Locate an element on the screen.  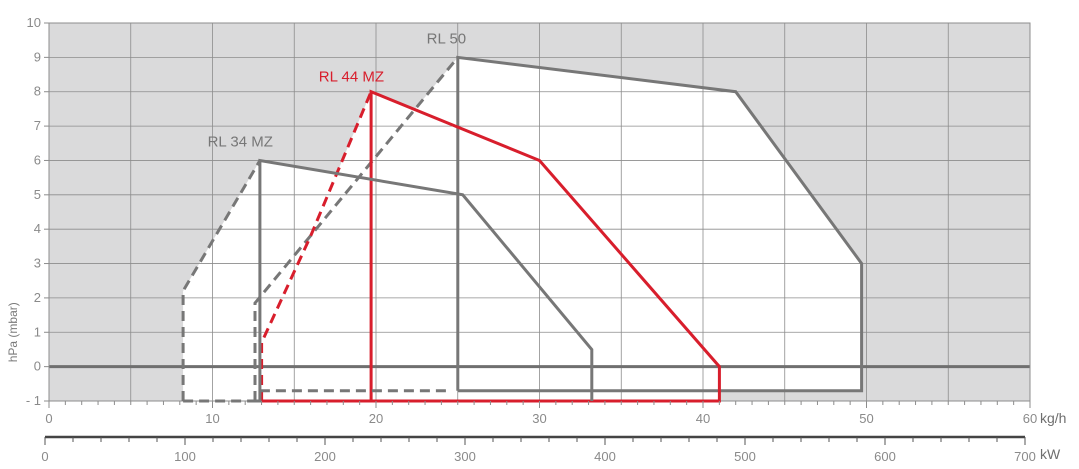
y-tick-label: 1 is located at coordinates (37, 331).